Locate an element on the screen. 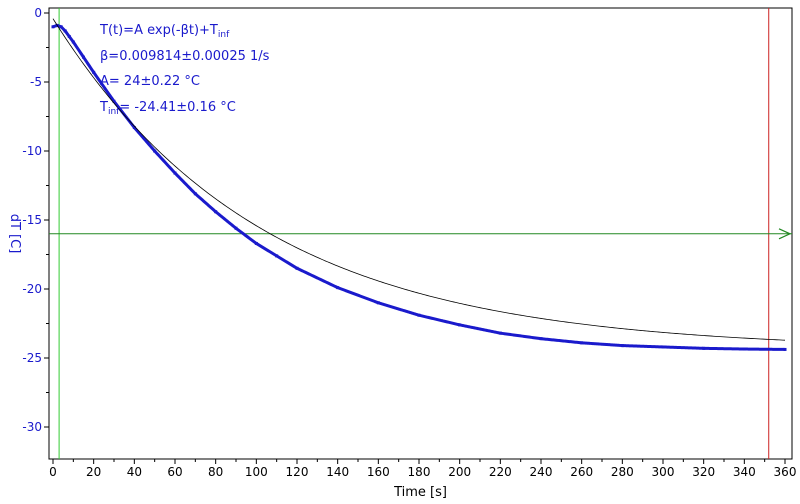 This screenshot has width=800, height=504. annotation-tinf-rest: = -24.41±0.16 °C is located at coordinates (177, 107).